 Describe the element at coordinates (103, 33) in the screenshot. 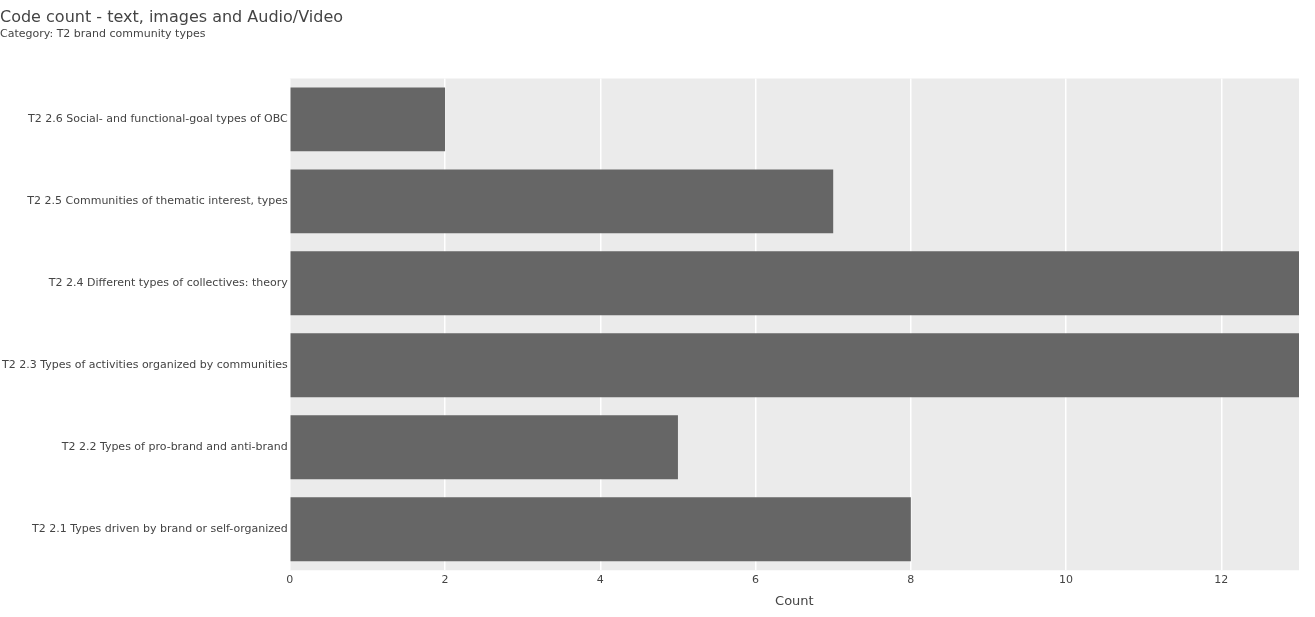

I see `text: Category: T2 brand community types` at that location.